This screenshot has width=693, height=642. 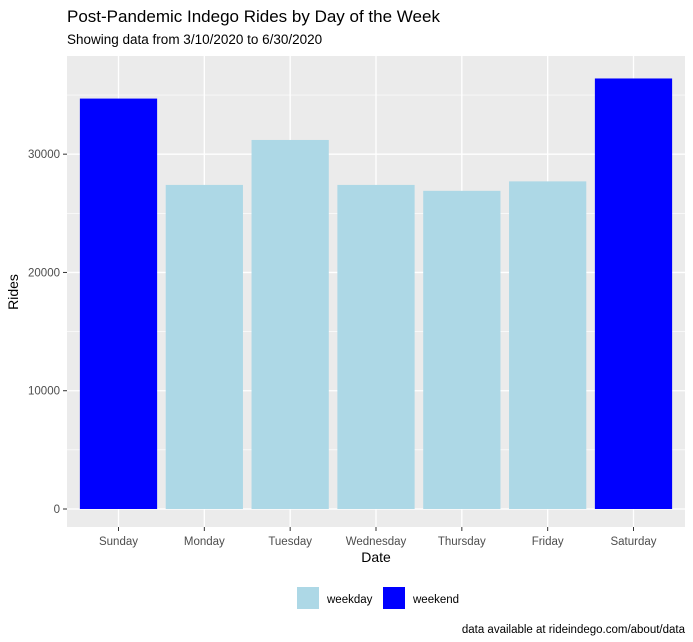 I want to click on legend-label-weekday: weekday, so click(x=349, y=600).